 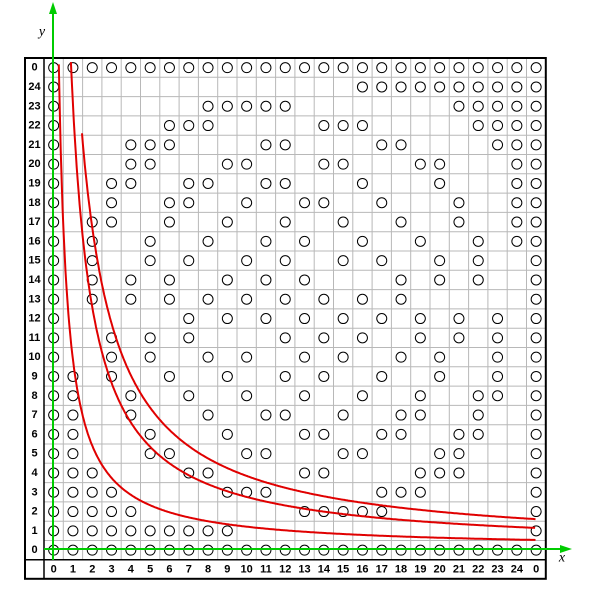 I want to click on column-label: 18, so click(x=401, y=569).